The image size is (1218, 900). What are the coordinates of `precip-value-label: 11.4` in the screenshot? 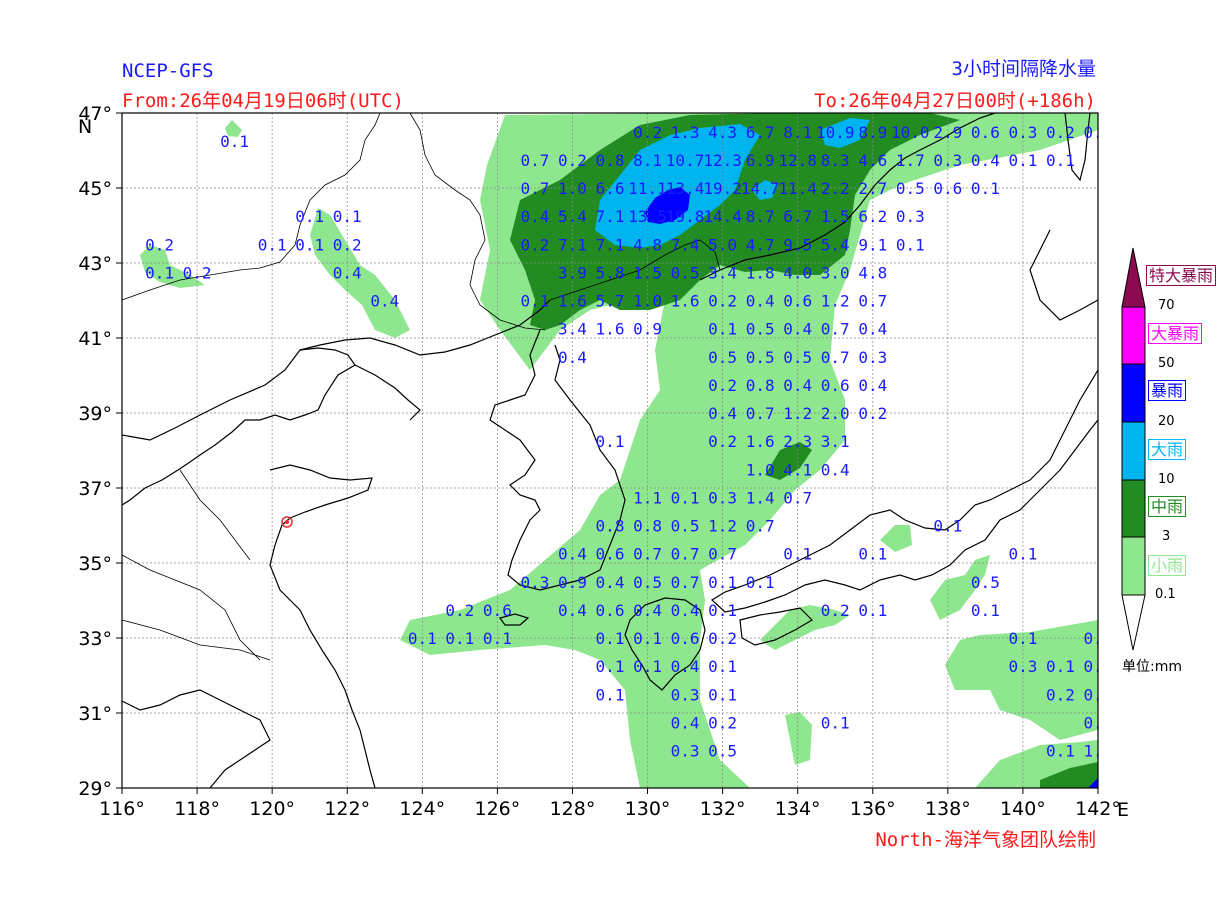 It's located at (797, 188).